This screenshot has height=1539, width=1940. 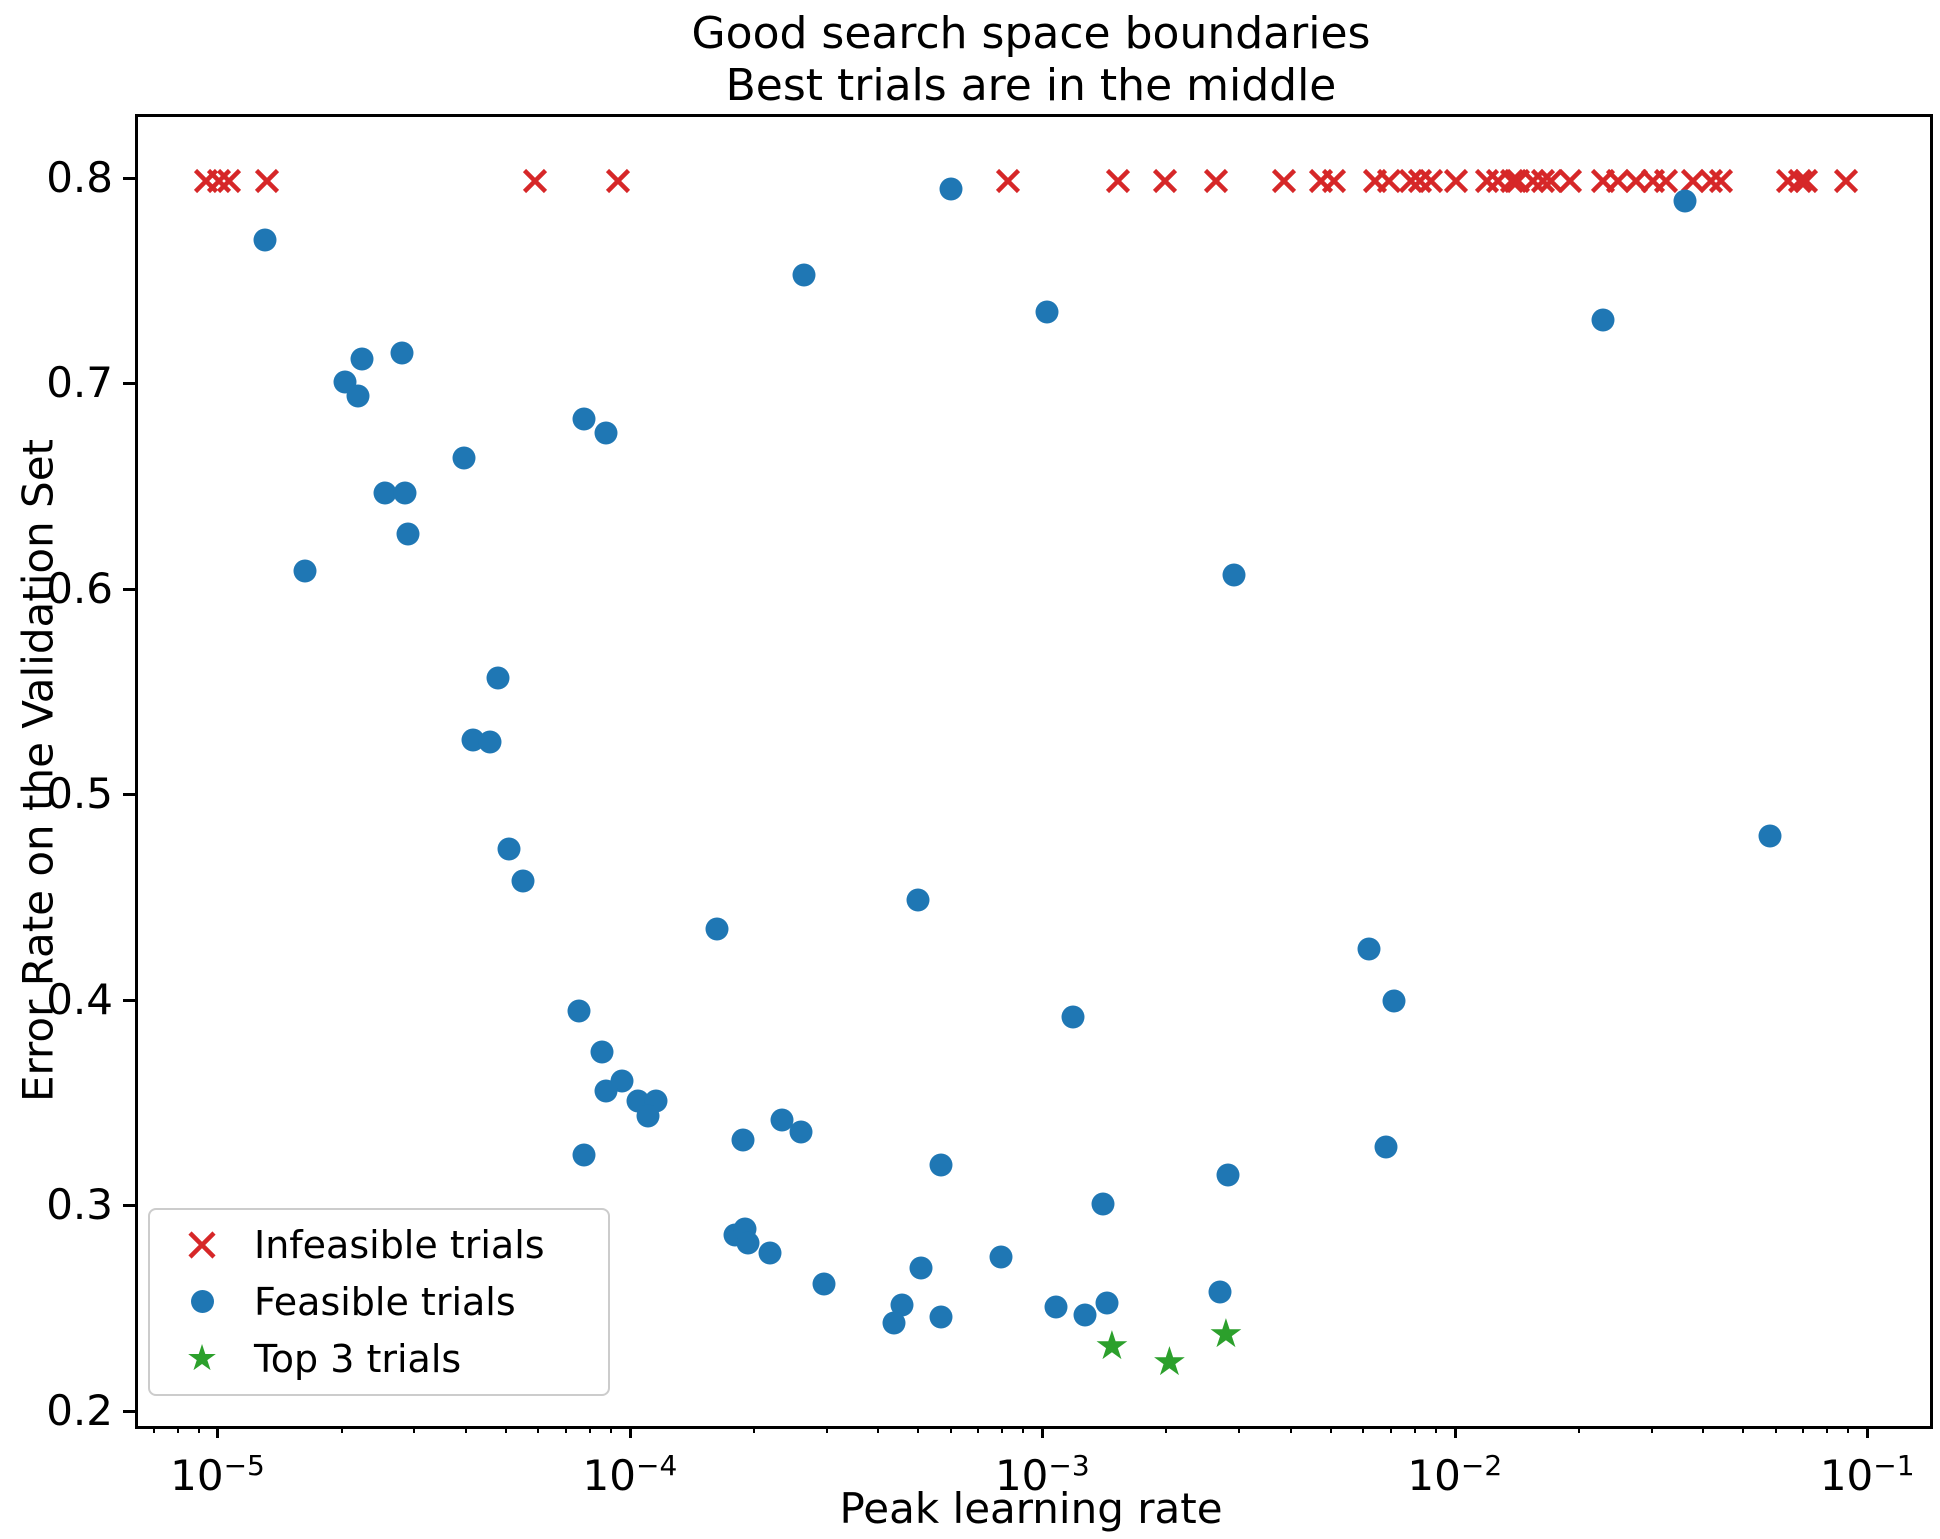 What do you see at coordinates (79, 1410) in the screenshot?
I see `y-tick-label: 0.2` at bounding box center [79, 1410].